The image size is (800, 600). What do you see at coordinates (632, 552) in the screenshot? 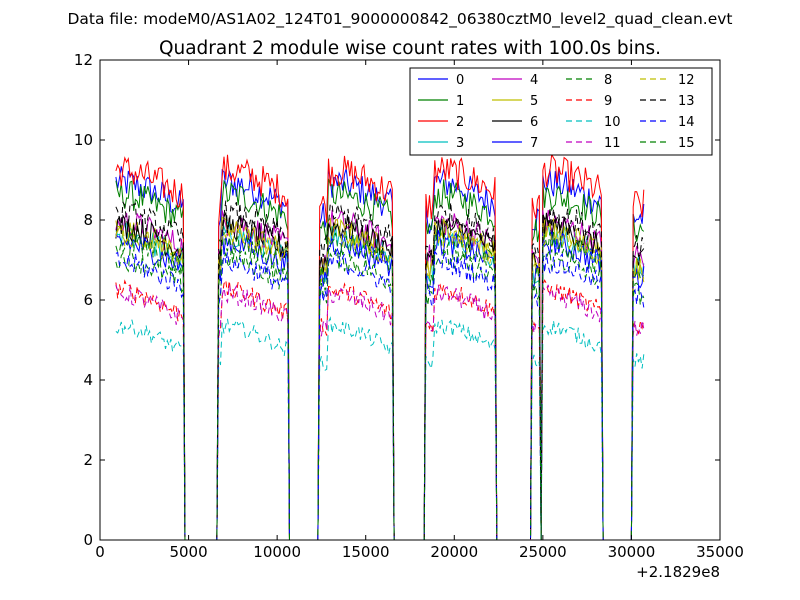
I see `x-tick-label: 30000` at bounding box center [632, 552].